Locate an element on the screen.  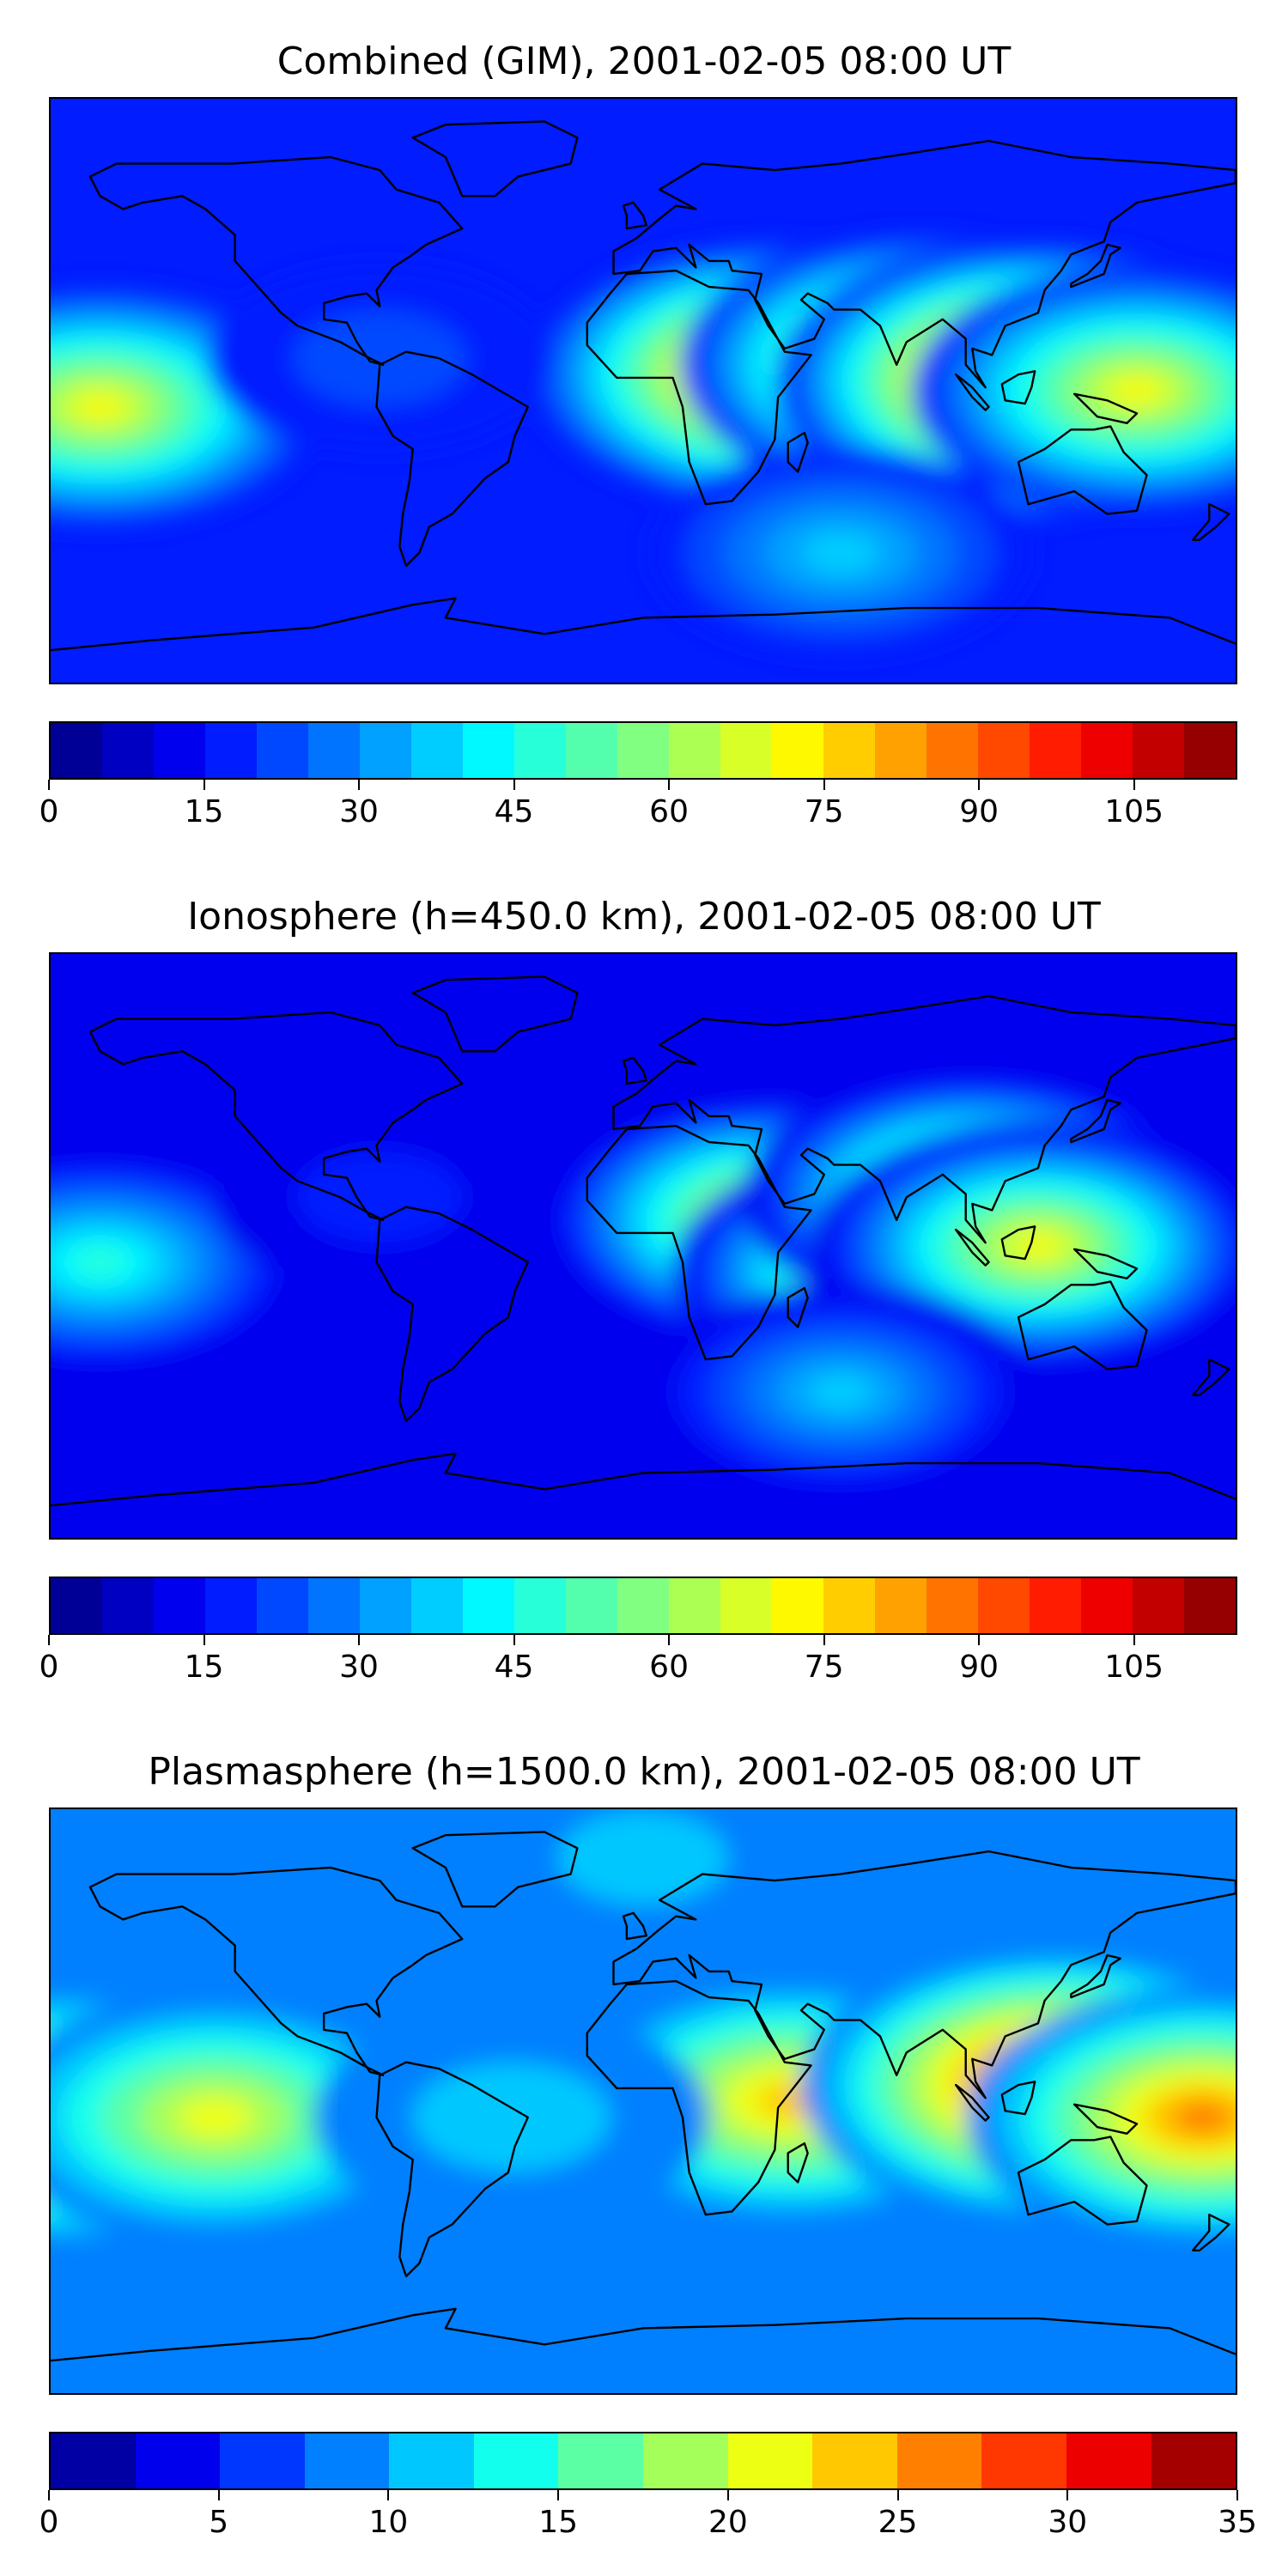
colorbar-tick-label: 20 is located at coordinates (728, 2522).